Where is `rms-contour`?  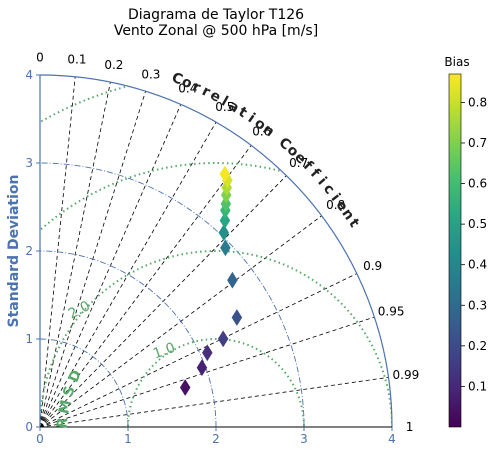
rms-contour is located at coordinates (216, 382).